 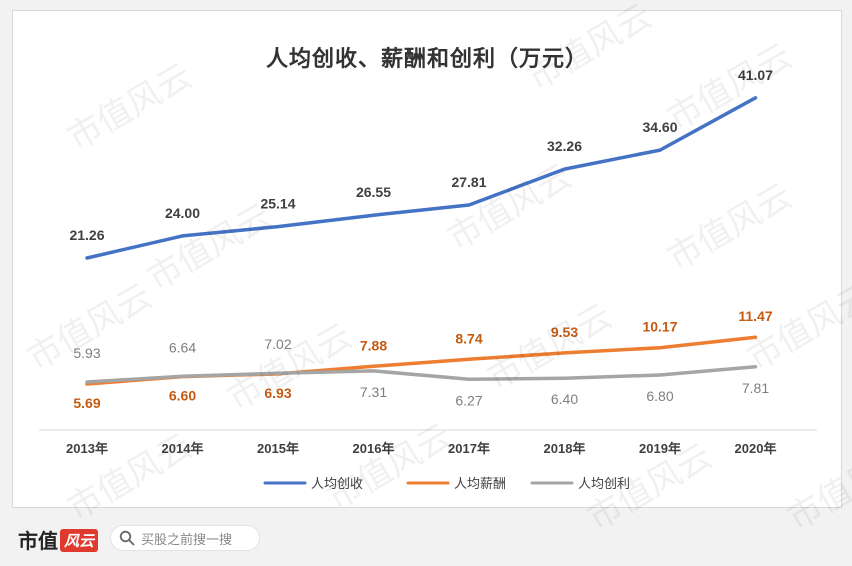 I want to click on legend-label: 人均创收, so click(x=337, y=483).